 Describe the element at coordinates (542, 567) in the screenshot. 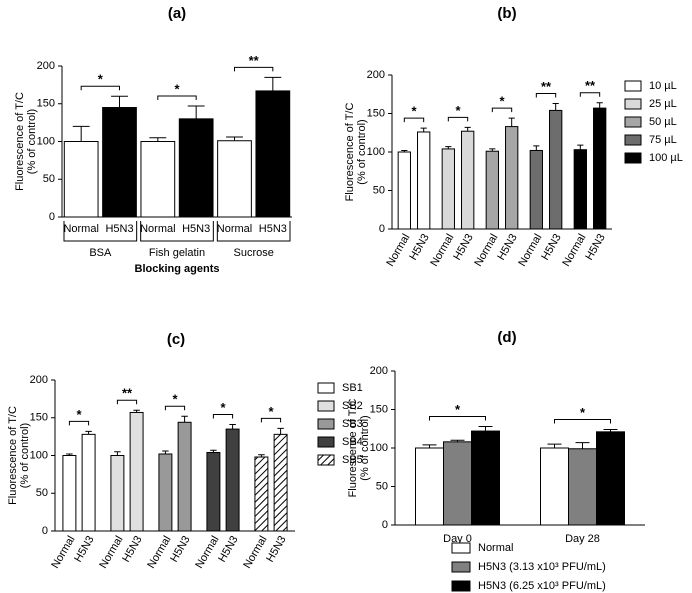

I see `legend-label: H5N3 (3.13 x10³ PFU/mL)` at that location.